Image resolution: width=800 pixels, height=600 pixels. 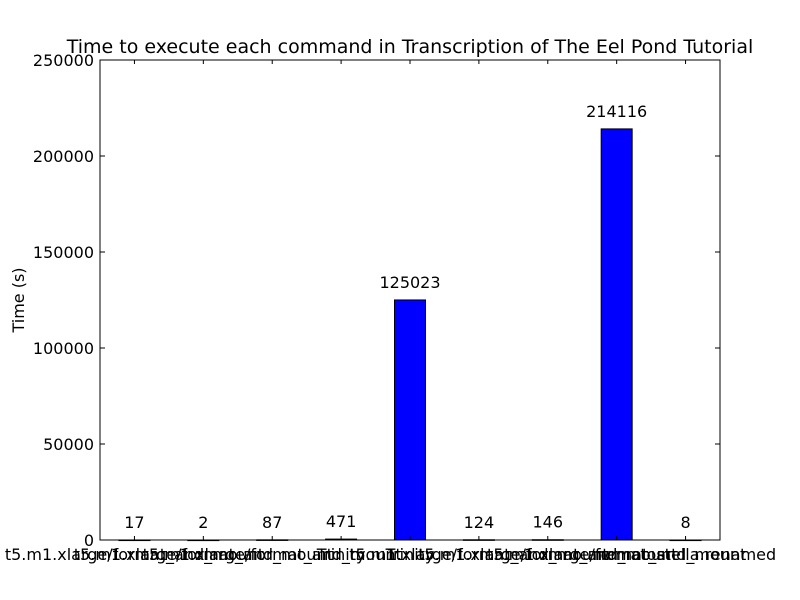 I want to click on data-label-1: 17, so click(x=134, y=522).